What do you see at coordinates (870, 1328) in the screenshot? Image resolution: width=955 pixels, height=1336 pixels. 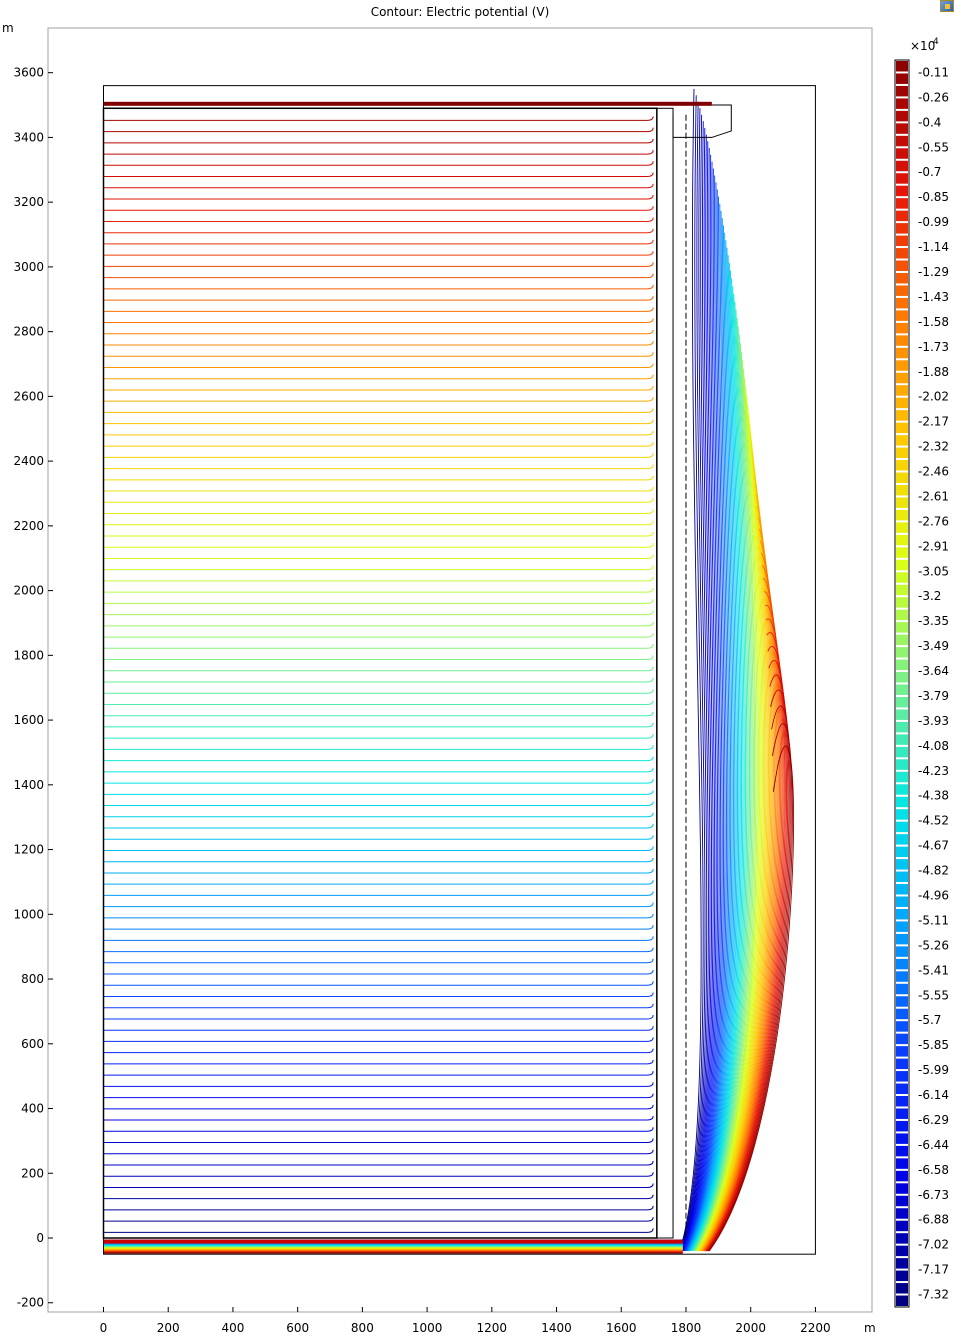 I see `x-axis-unit: m` at bounding box center [870, 1328].